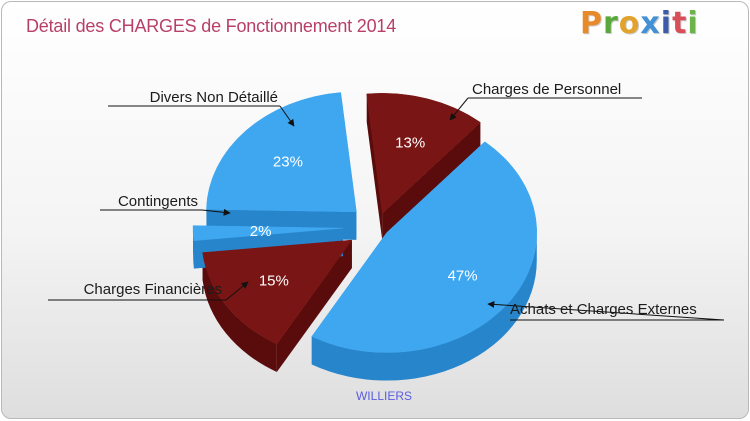  I want to click on slice-charges-financieres, so click(277, 292).